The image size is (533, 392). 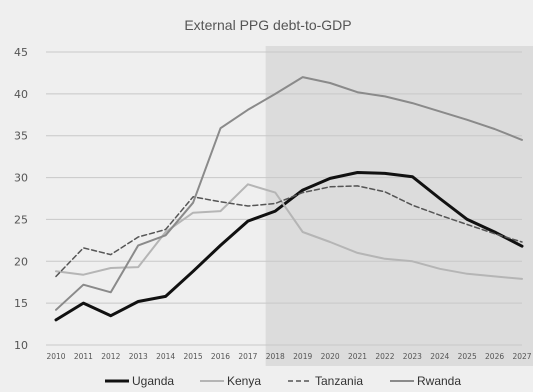 I want to click on x-tick-label: 2015, so click(x=193, y=356).